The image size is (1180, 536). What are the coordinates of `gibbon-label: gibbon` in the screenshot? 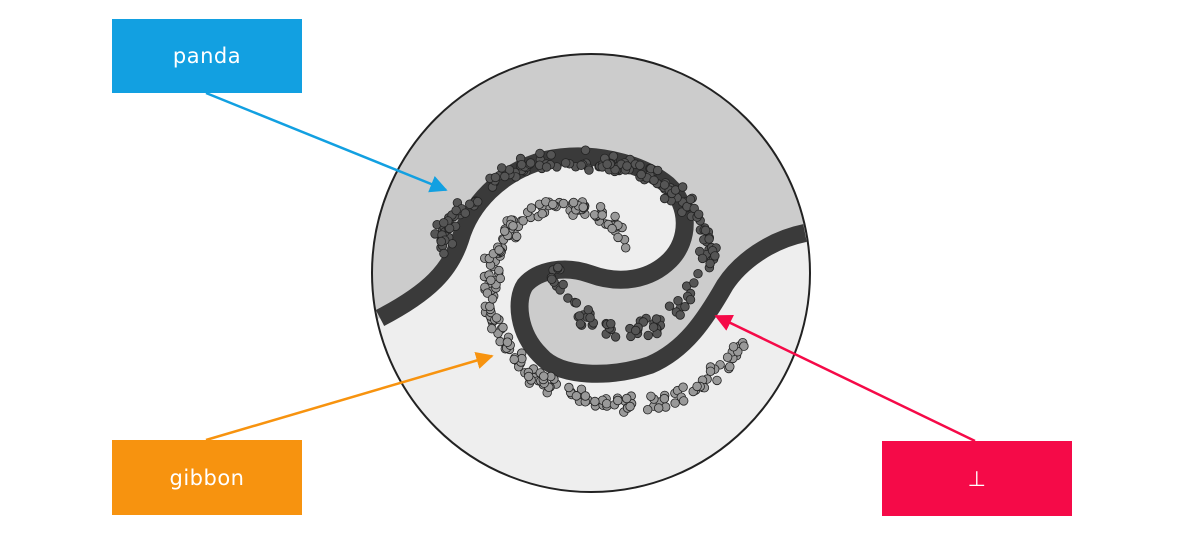 It's located at (207, 477).